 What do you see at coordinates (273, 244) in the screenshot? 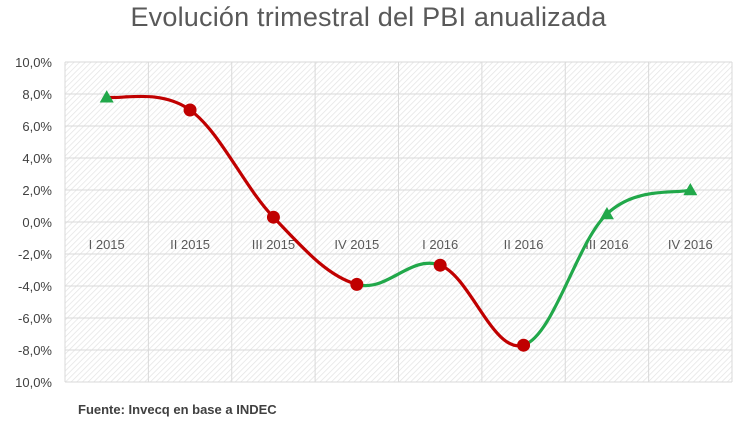
I see `x-tick-label: III 2015` at bounding box center [273, 244].